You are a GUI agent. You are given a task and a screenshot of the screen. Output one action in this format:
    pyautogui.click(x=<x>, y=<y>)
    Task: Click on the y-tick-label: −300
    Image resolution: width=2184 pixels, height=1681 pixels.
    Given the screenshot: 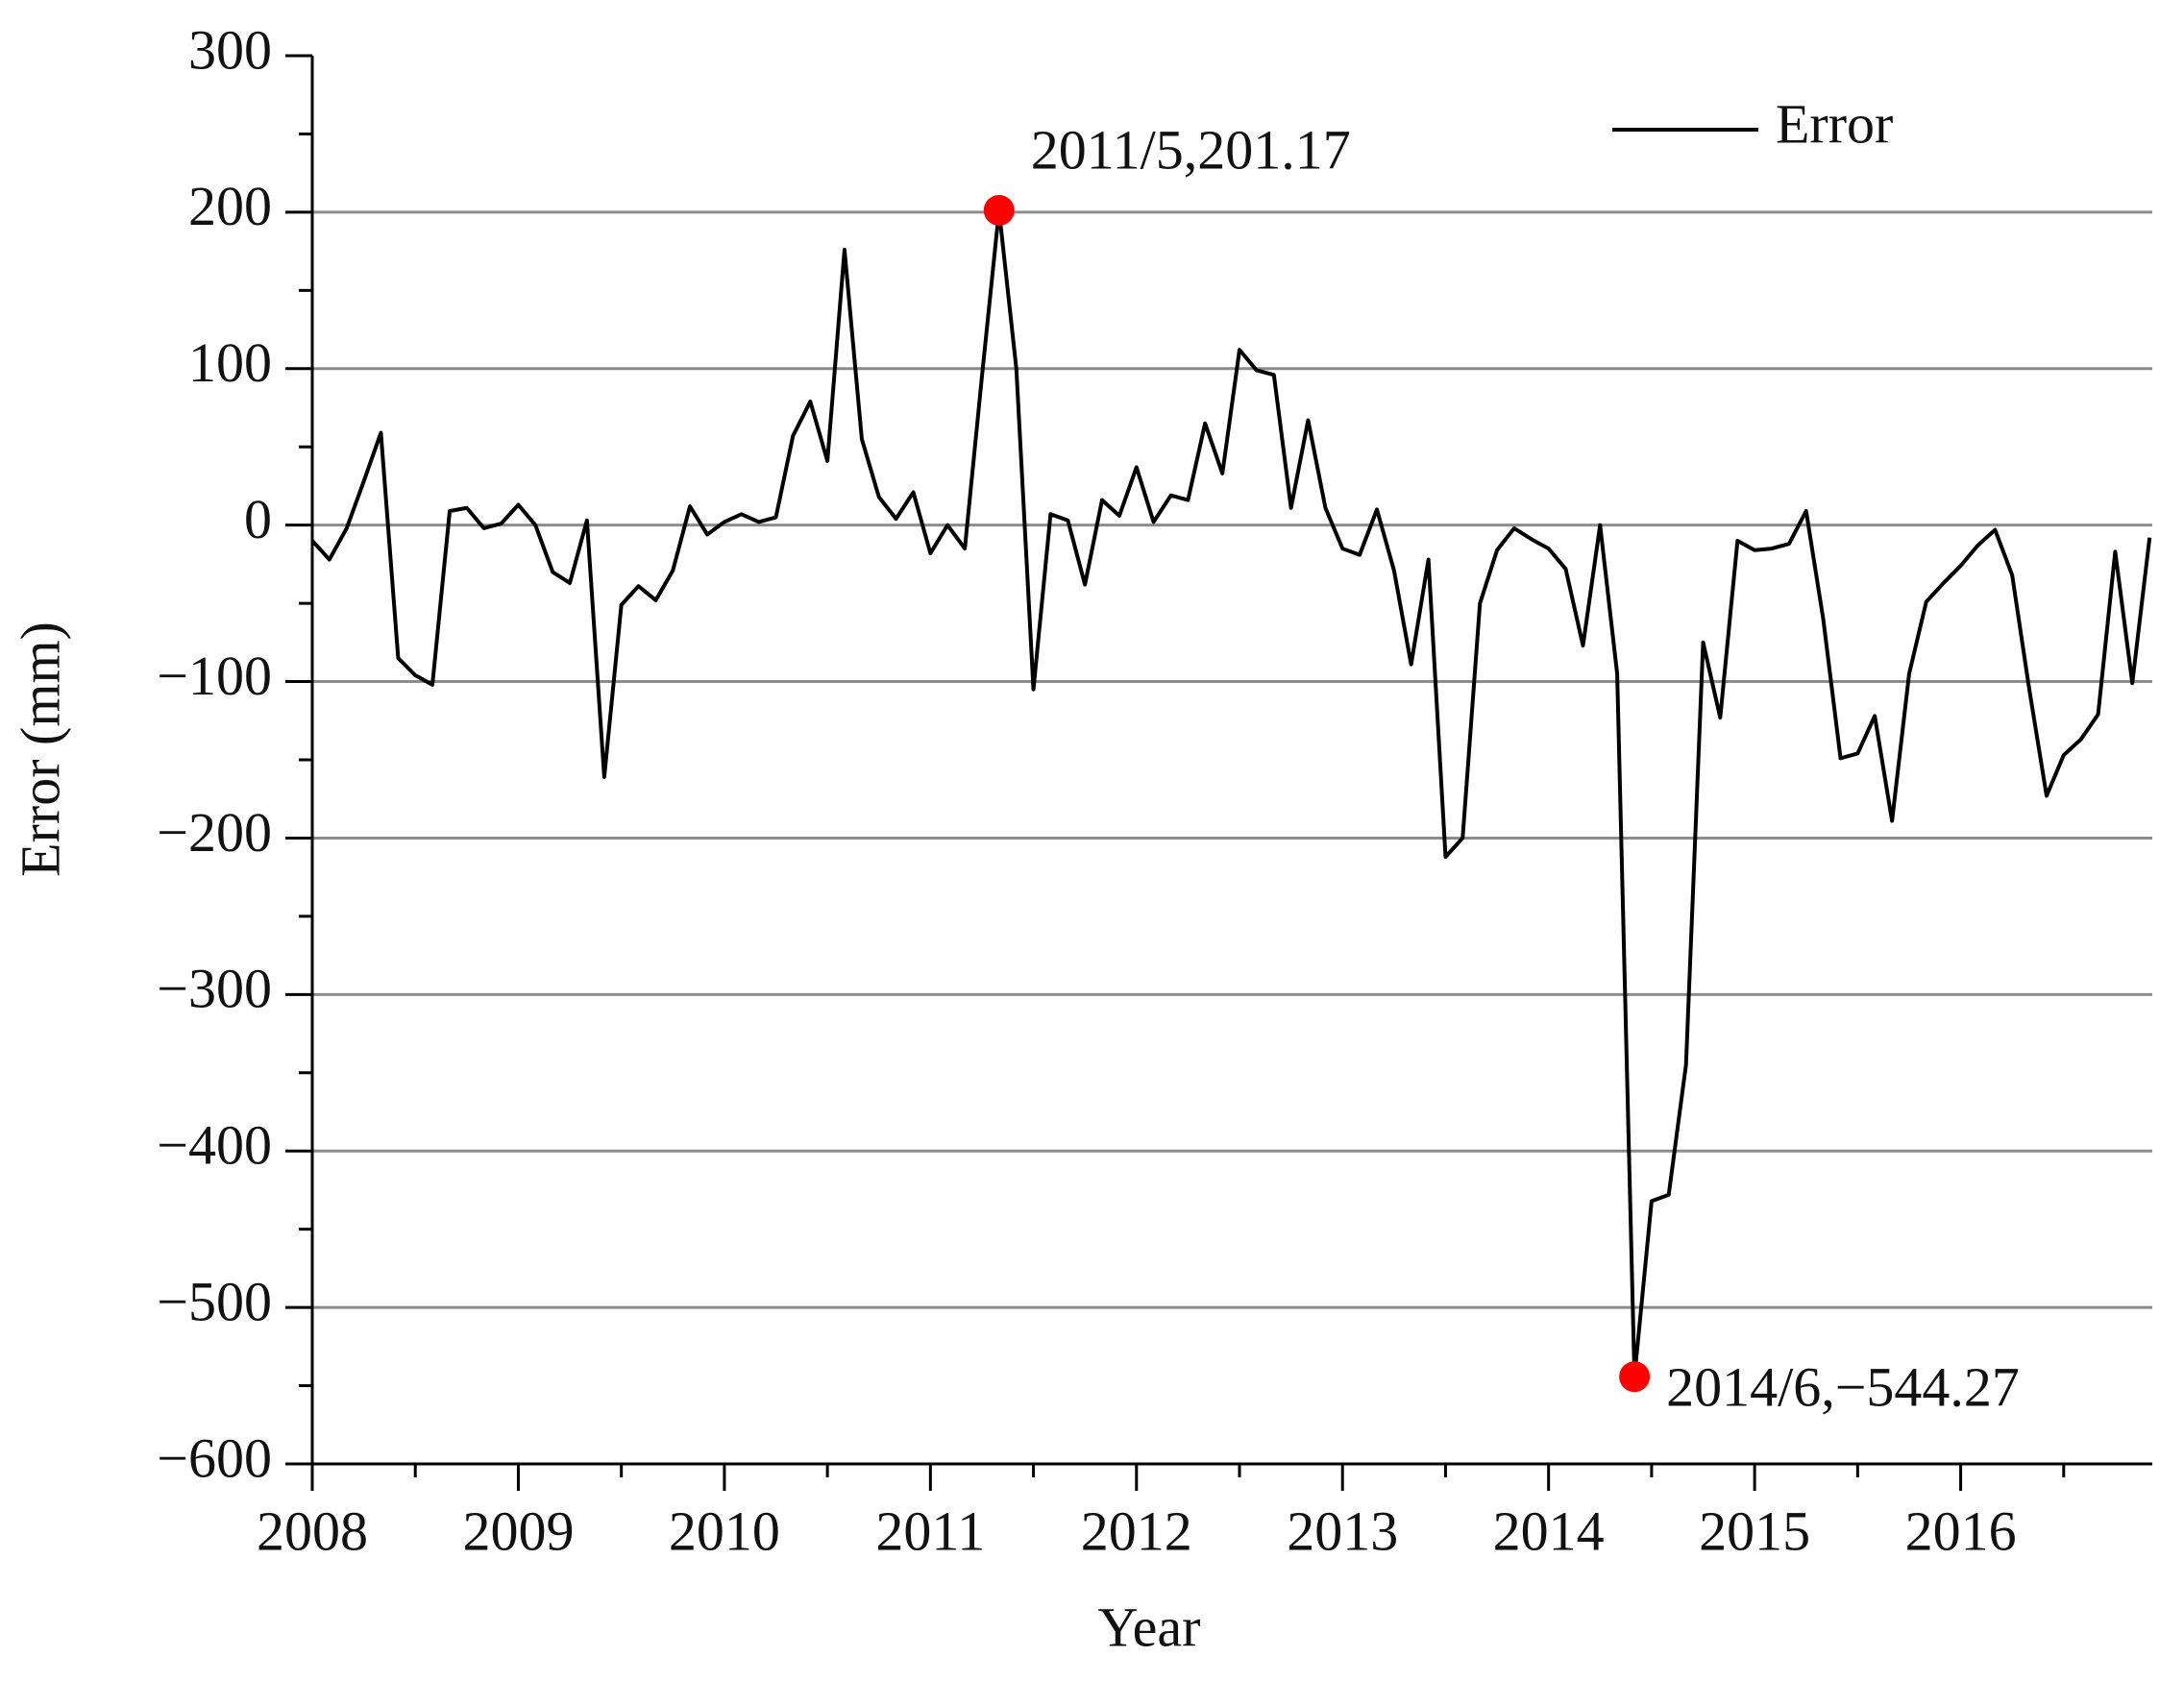 What is the action you would take?
    pyautogui.click(x=214, y=989)
    